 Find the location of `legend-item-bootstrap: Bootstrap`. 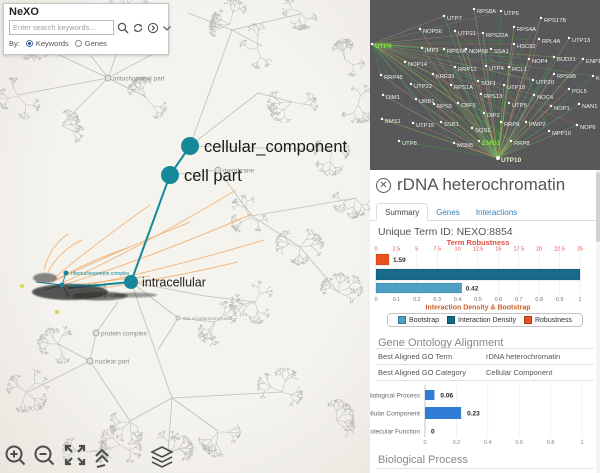

legend-item-bootstrap: Bootstrap is located at coordinates (418, 320).